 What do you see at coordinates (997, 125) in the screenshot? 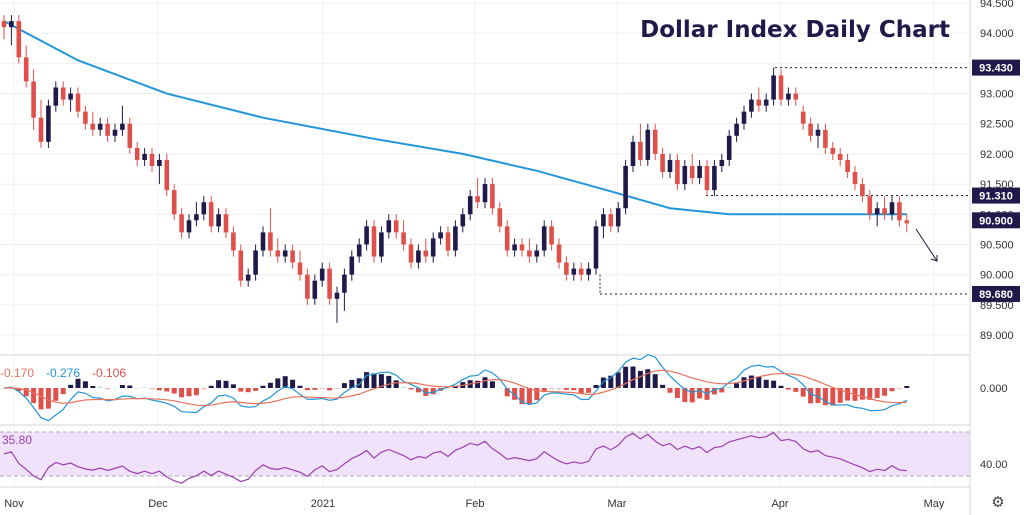
I see `price-tick-label: 92.500` at bounding box center [997, 125].